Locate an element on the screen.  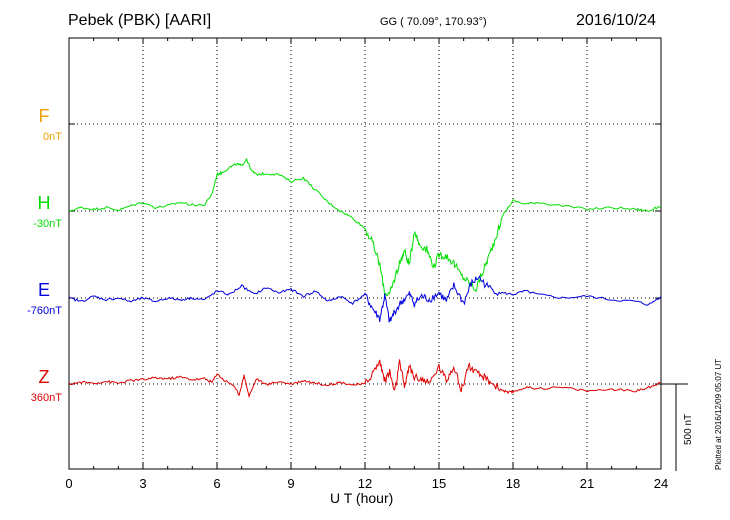
channel-baseline-h: -30nT is located at coordinates (47, 224).